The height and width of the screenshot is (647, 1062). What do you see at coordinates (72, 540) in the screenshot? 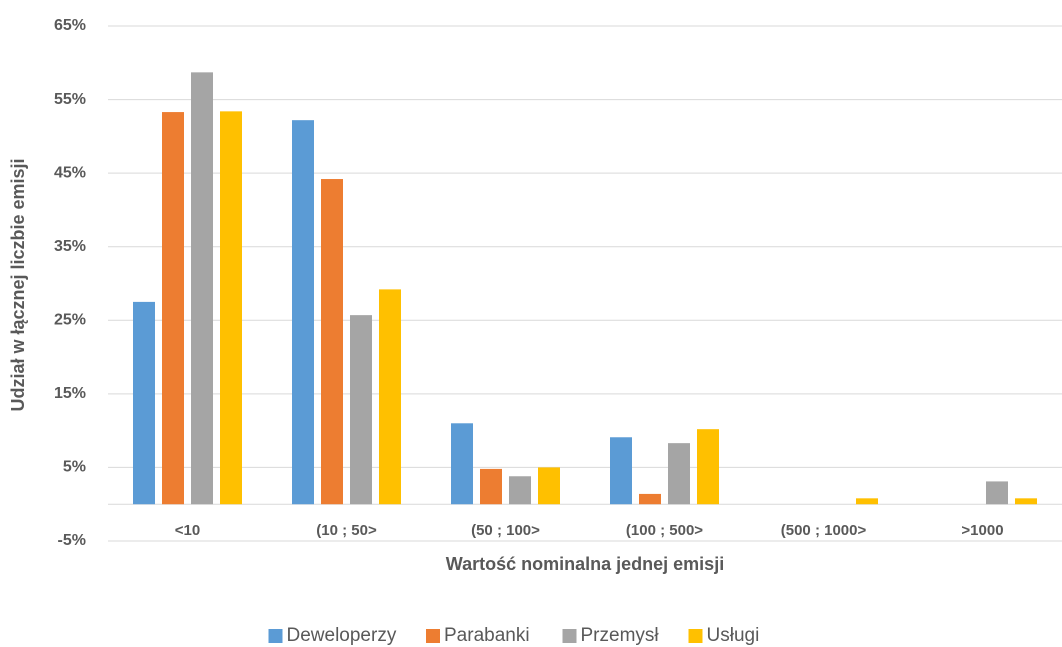
I see `y-tick-label: -5%` at bounding box center [72, 540].